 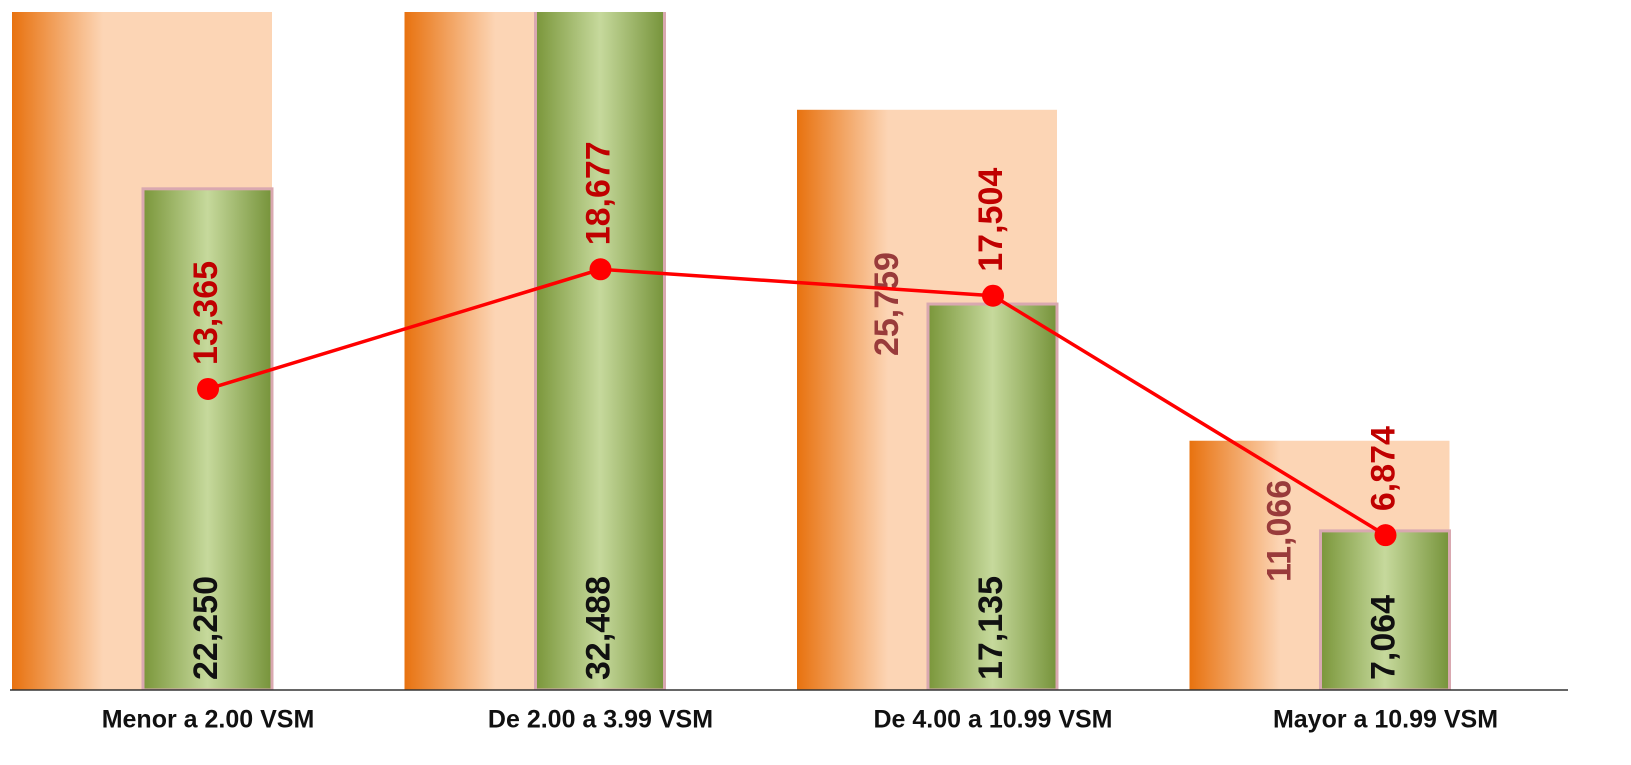 I want to click on x-tick-label: Menor a 2.00 VSM, so click(x=208, y=720).